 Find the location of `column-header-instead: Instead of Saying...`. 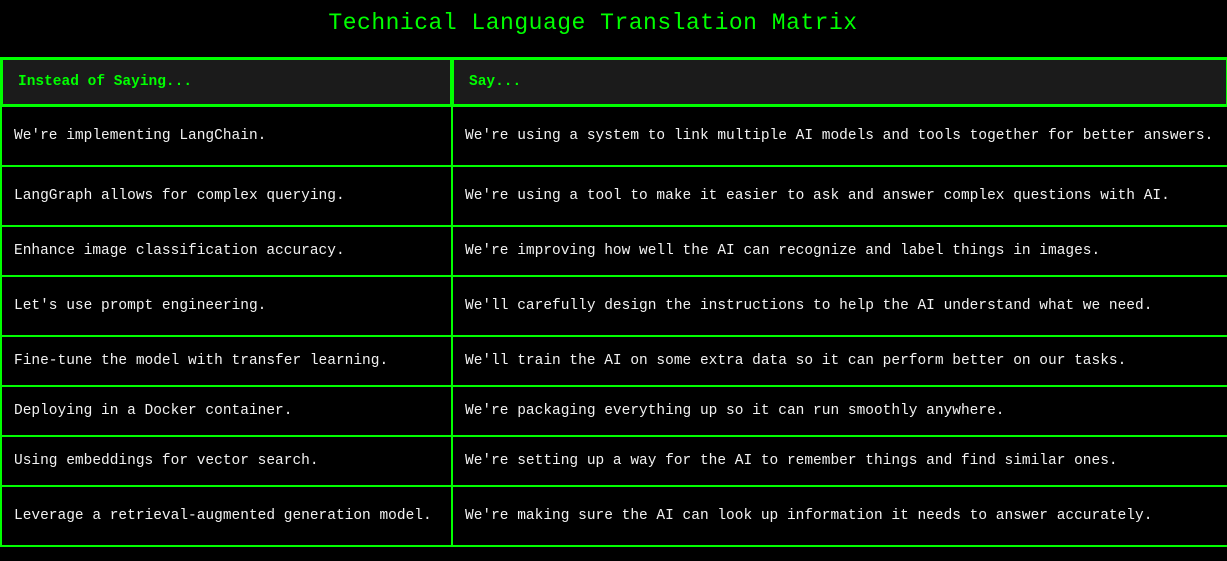

column-header-instead: Instead of Saying... is located at coordinates (226, 82).